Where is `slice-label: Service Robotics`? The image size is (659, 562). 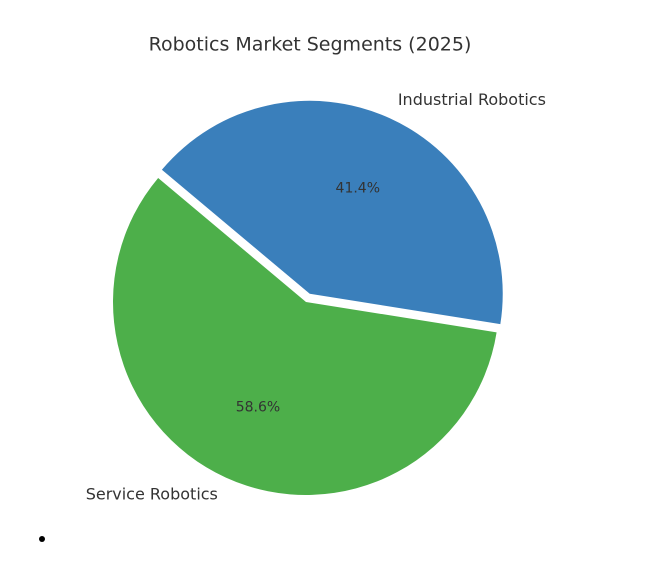 slice-label: Service Robotics is located at coordinates (152, 494).